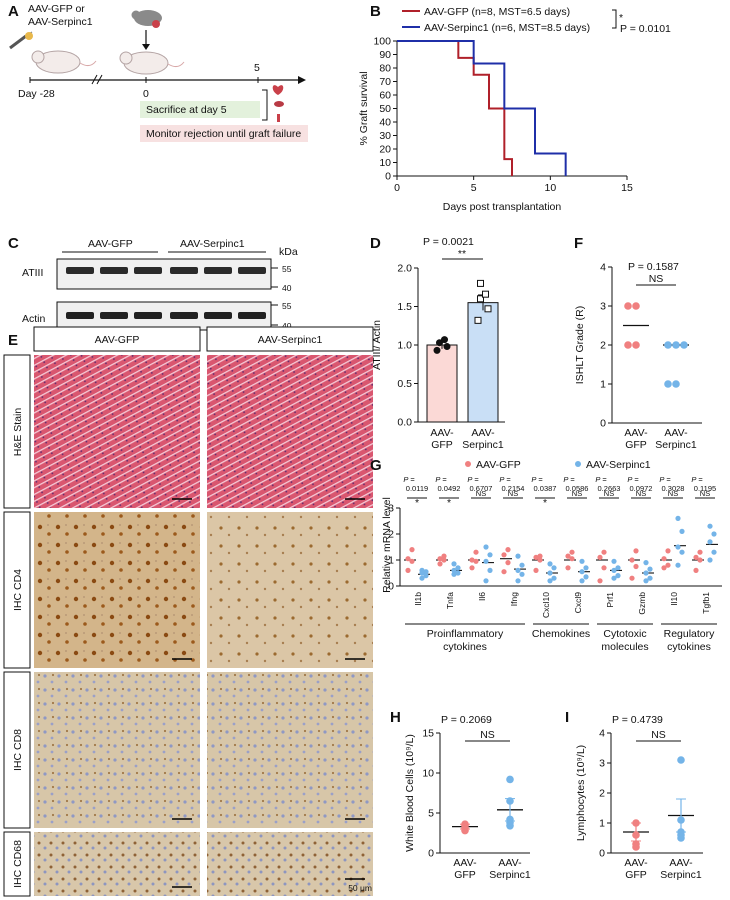  Describe the element at coordinates (288, 252) in the screenshot. I see `kda-label: kDa` at that location.